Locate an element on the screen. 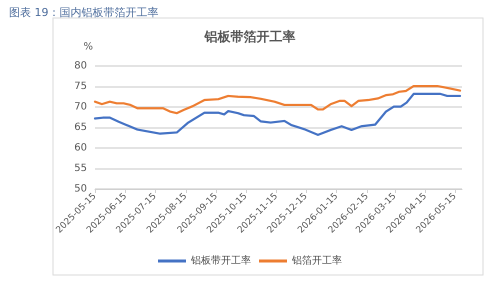 The height and width of the screenshot is (293, 500). y-tick-label: 70 is located at coordinates (80, 107).